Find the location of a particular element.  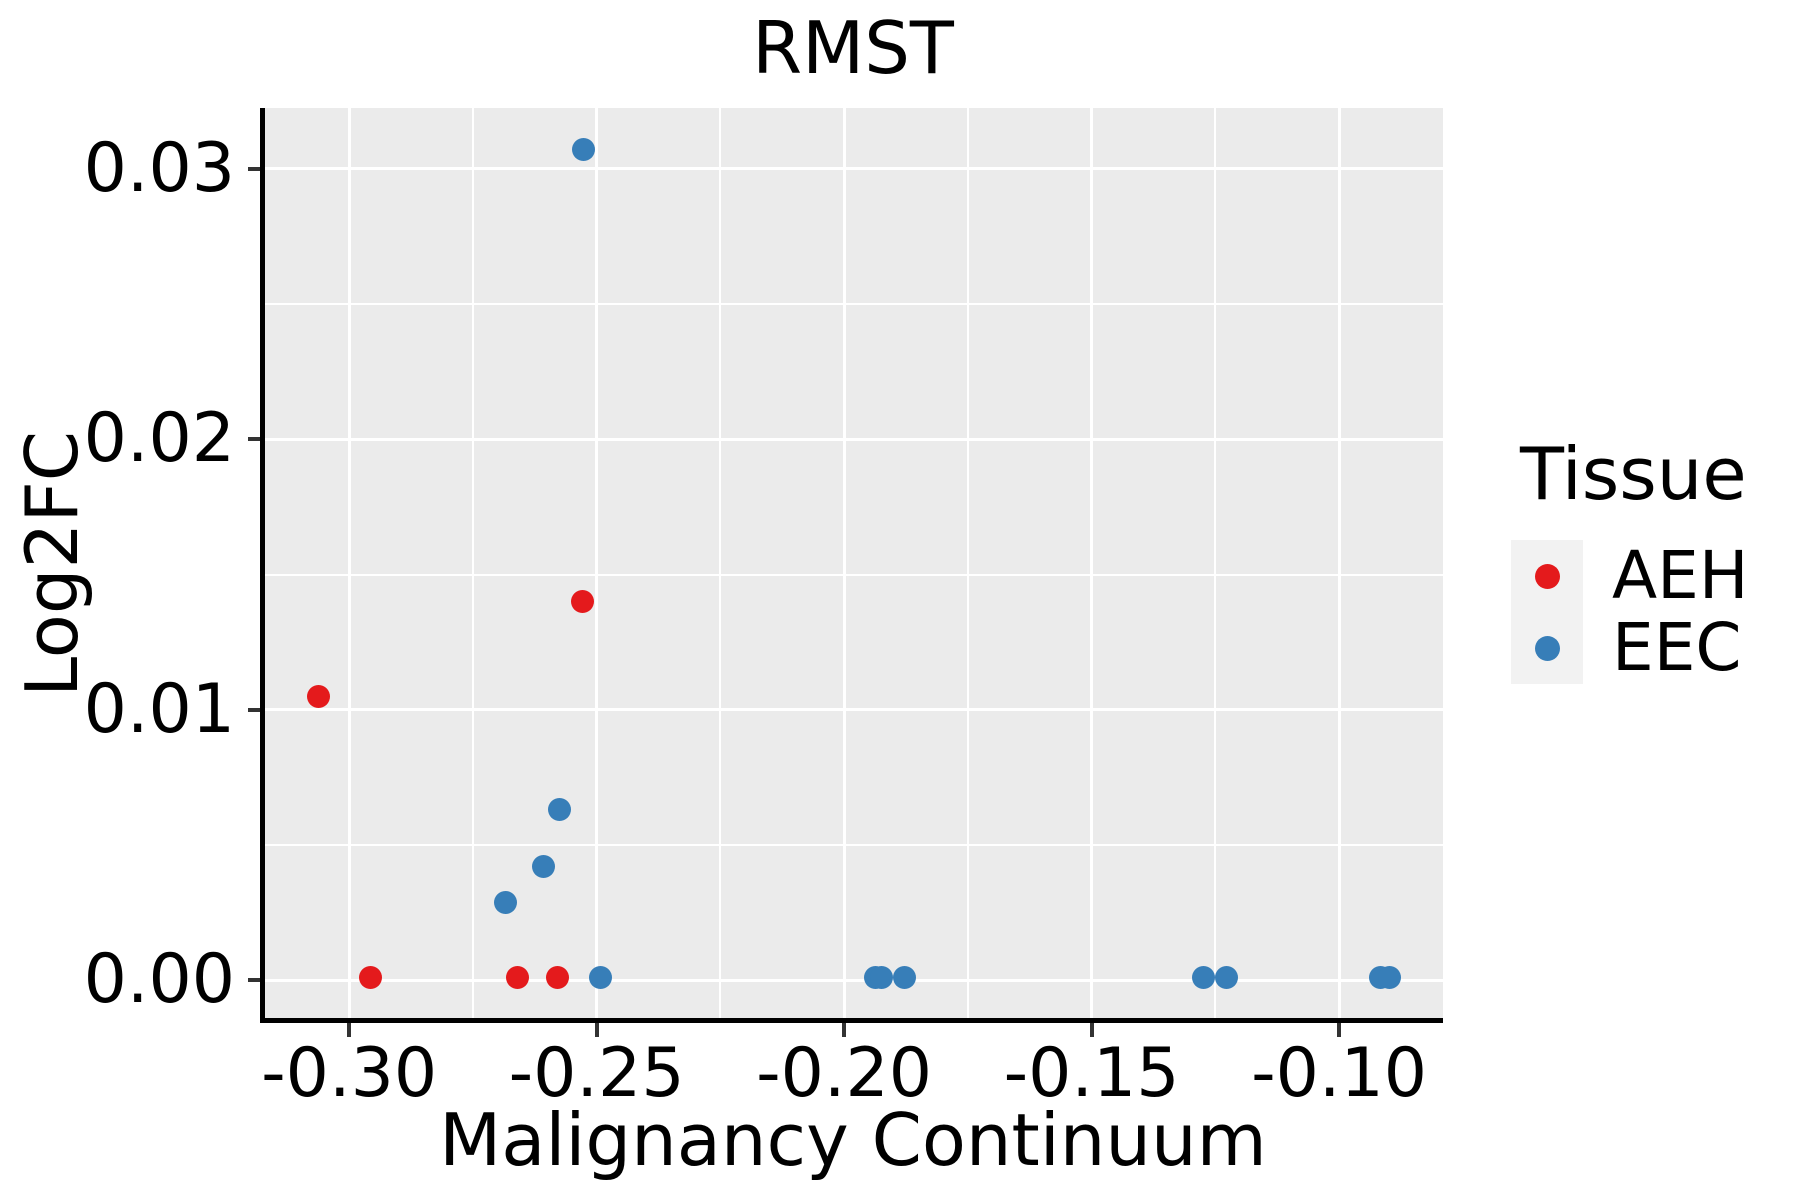

x-tick-label: -0.30 is located at coordinates (349, 1073).